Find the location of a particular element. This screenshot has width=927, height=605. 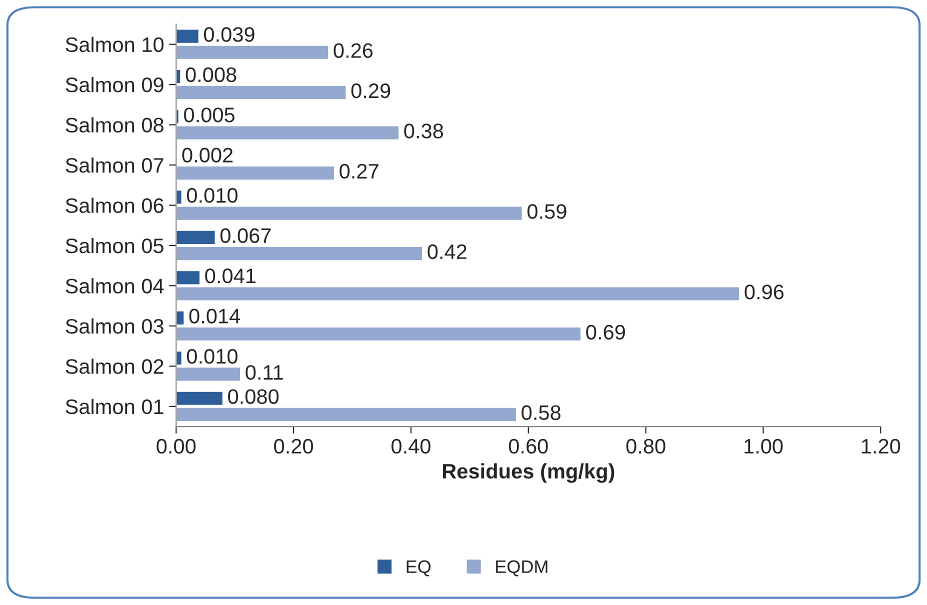

x-tick-label: 0.80 is located at coordinates (646, 446).